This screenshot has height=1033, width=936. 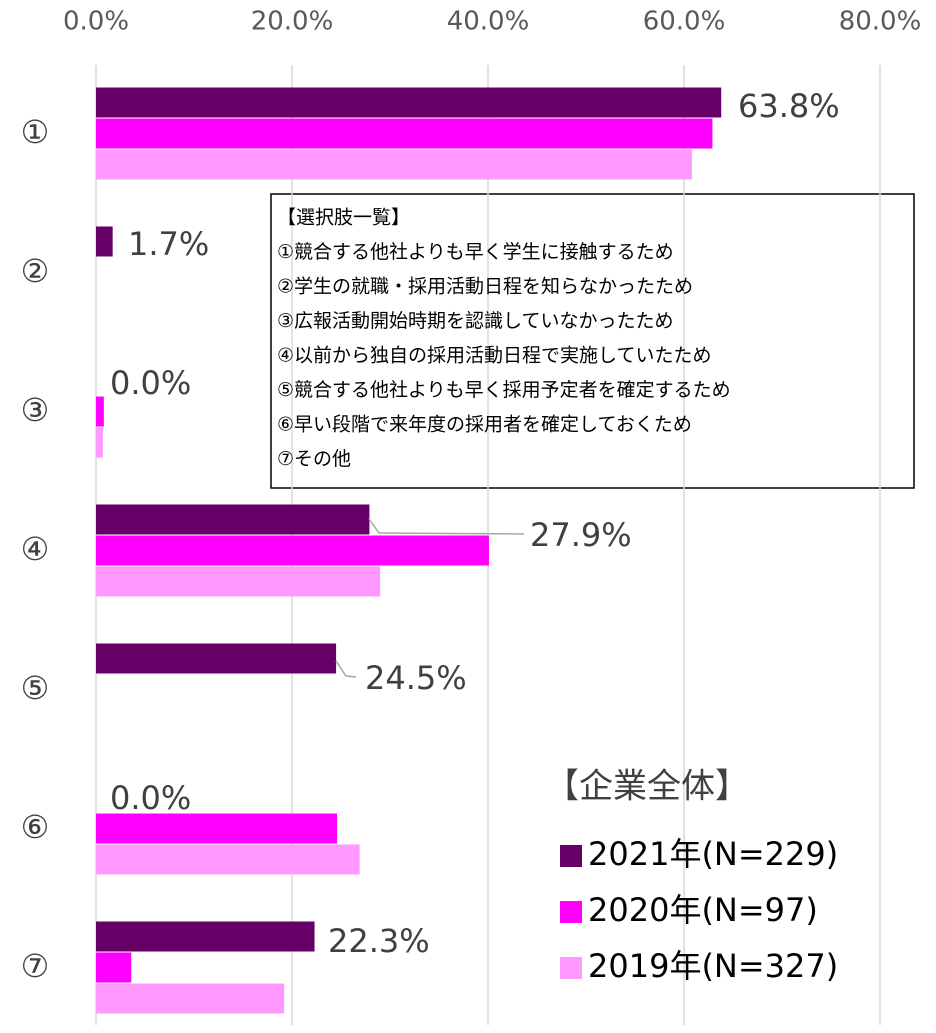 I want to click on annotation-line: ③広報活動開始時期を認識していなかったため, so click(x=475, y=321).